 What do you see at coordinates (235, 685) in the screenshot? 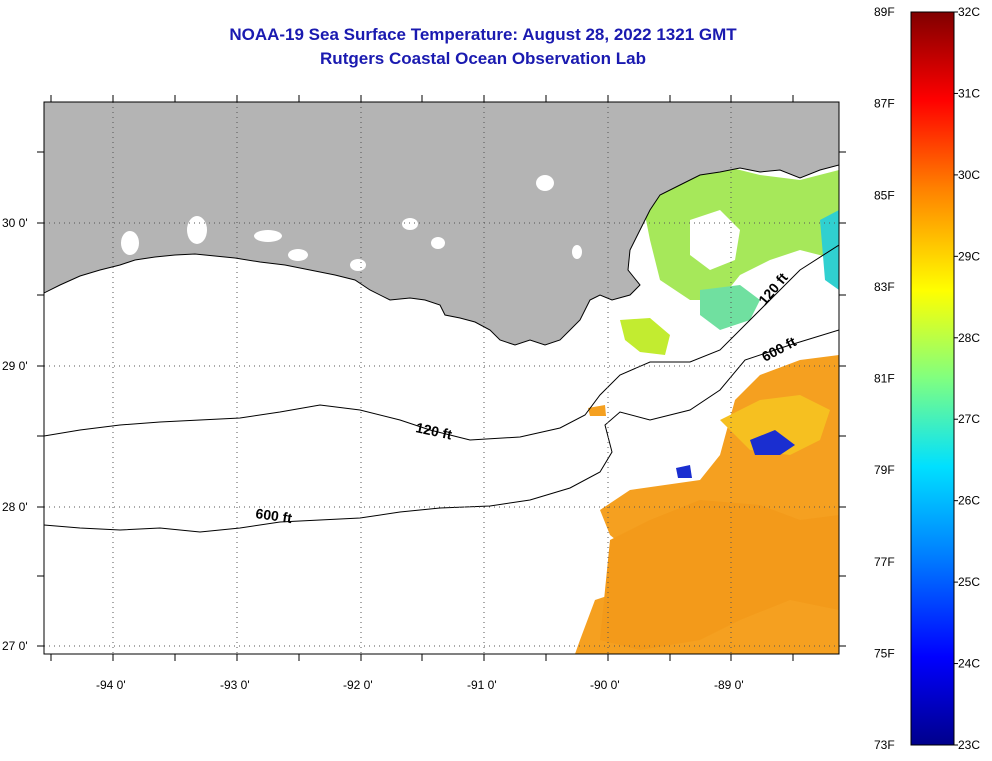
I see `lon-label: -93 0'` at bounding box center [235, 685].